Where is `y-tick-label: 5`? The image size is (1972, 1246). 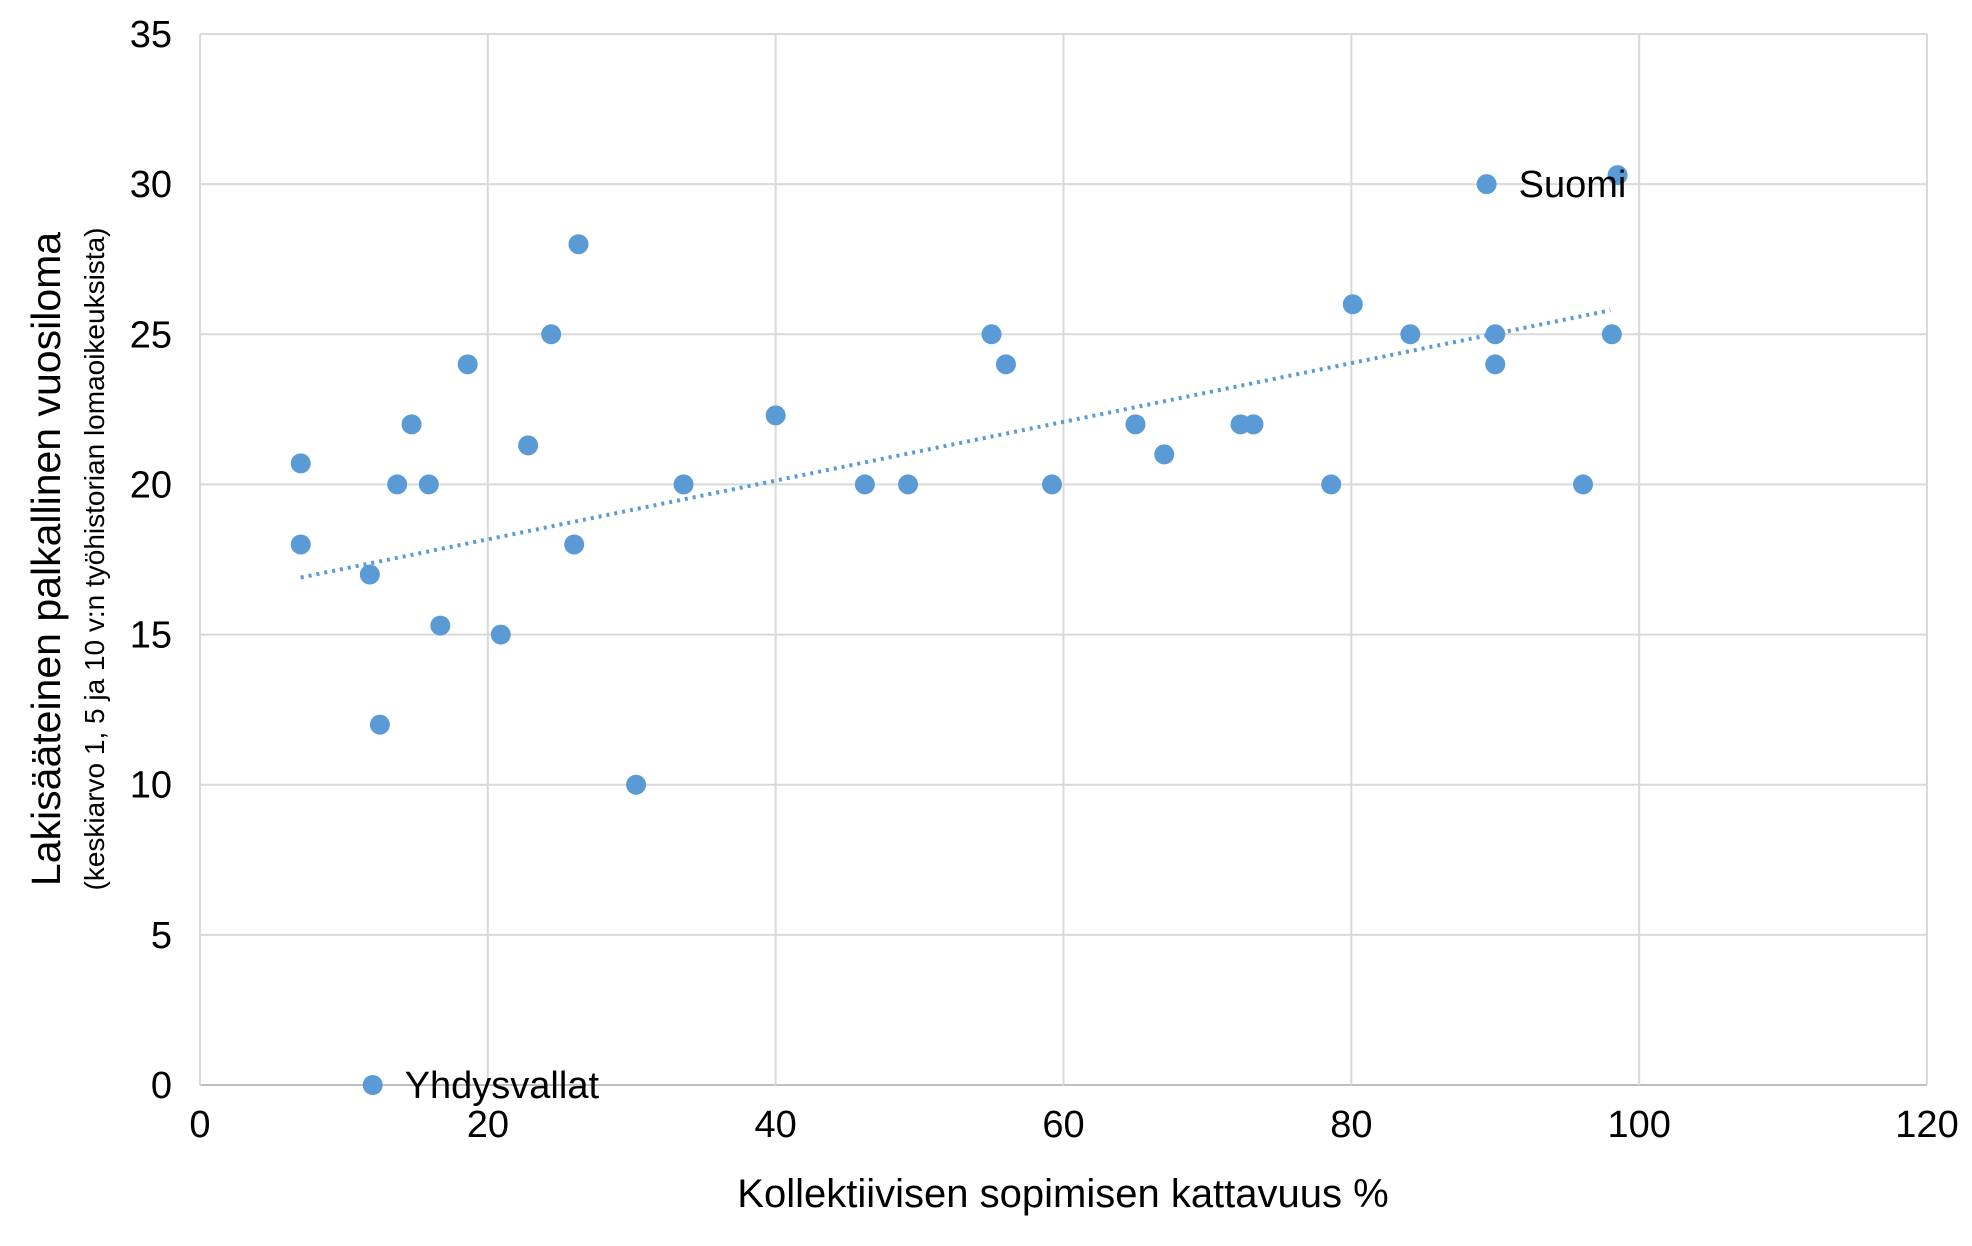 y-tick-label: 5 is located at coordinates (161, 936).